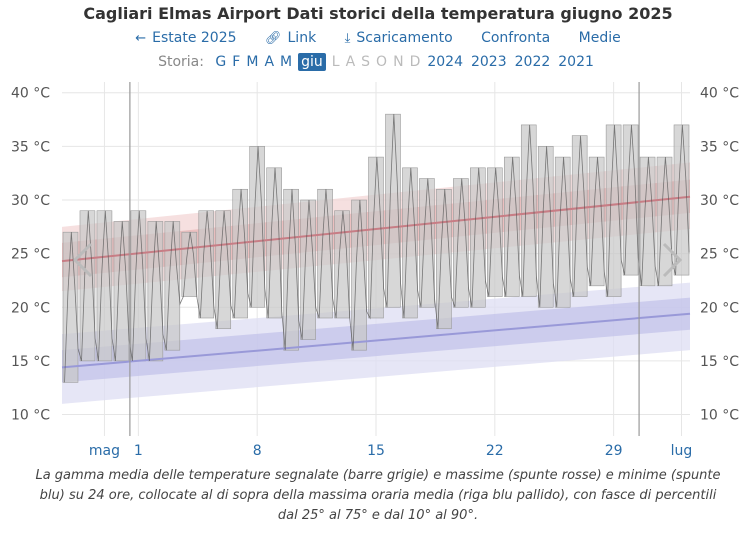 The width and height of the screenshot is (756, 536). Describe the element at coordinates (376, 451) in the screenshot. I see `x-tick-label: 15` at that location.